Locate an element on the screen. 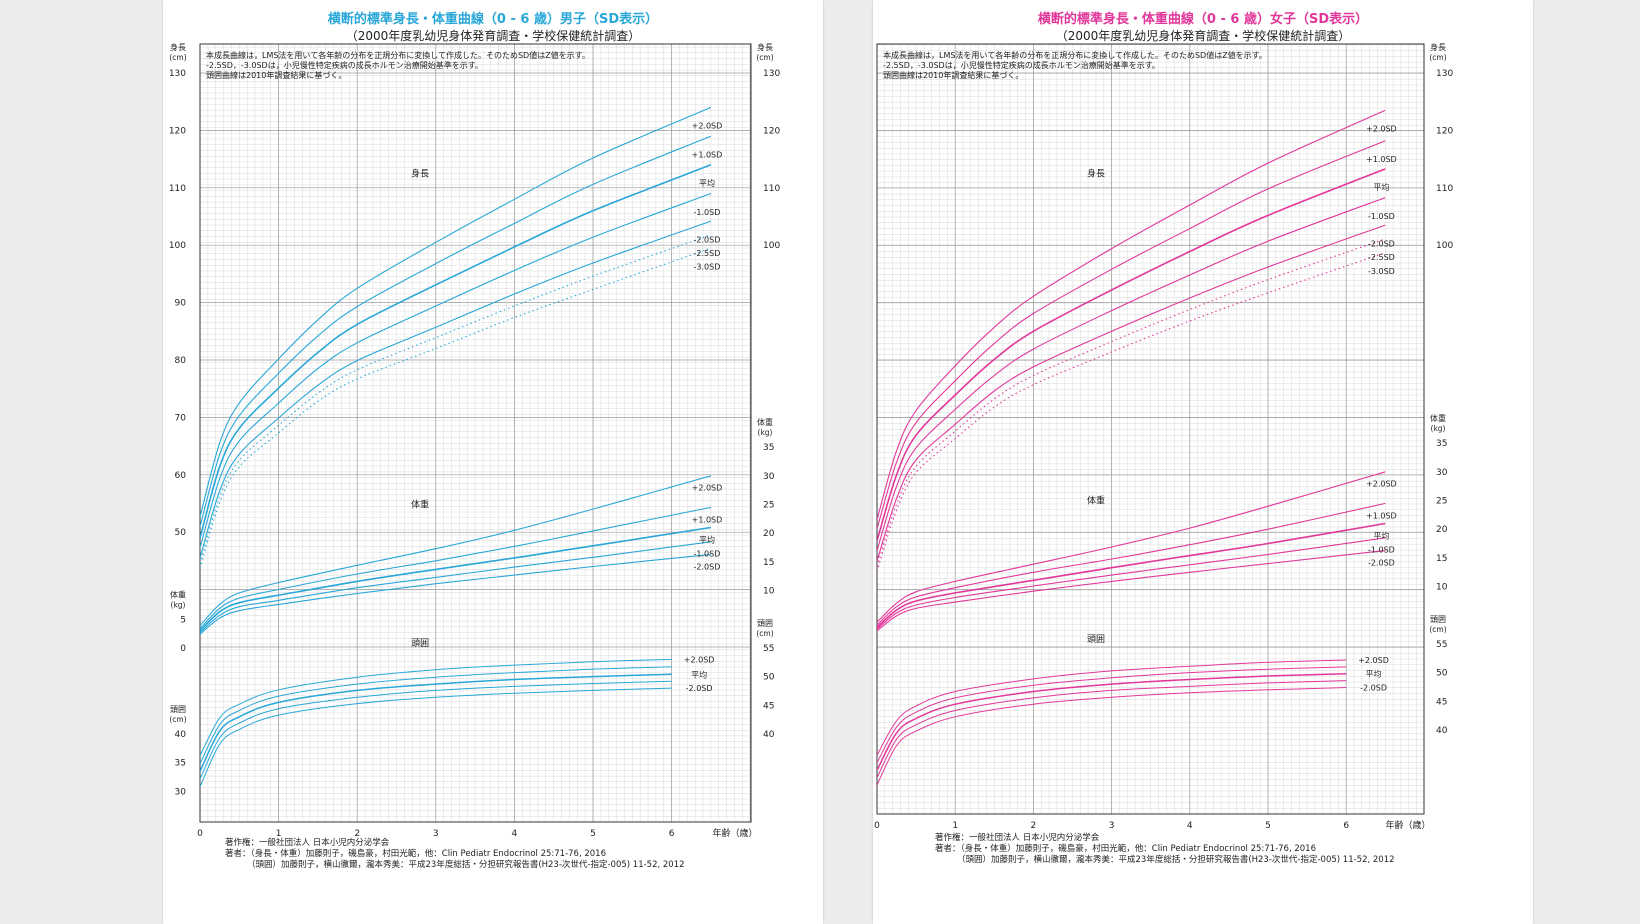 This screenshot has width=1640, height=924. height-series-label: +1.0SD is located at coordinates (1381, 159).